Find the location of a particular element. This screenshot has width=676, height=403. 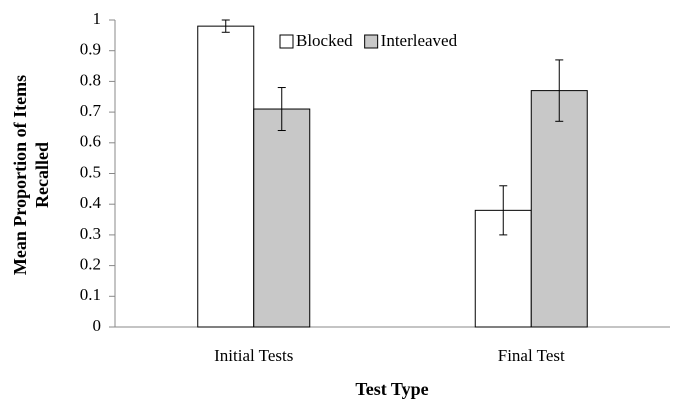

x-axis-label: Test Type is located at coordinates (391, 389).